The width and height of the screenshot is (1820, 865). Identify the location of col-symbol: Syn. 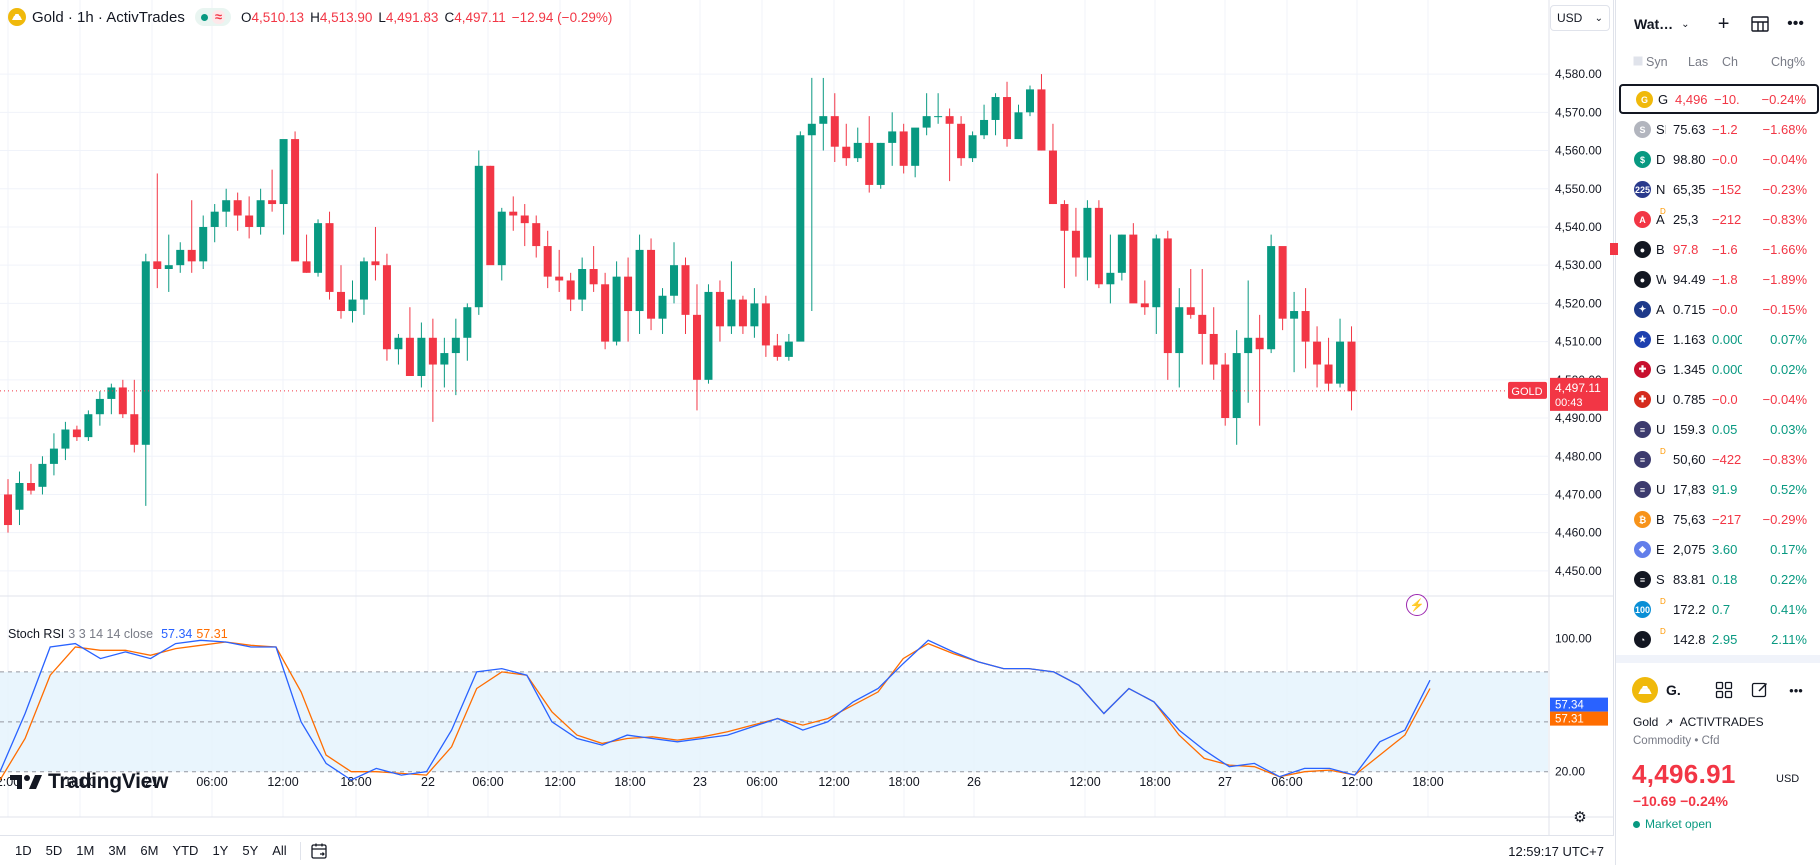
(1657, 62).